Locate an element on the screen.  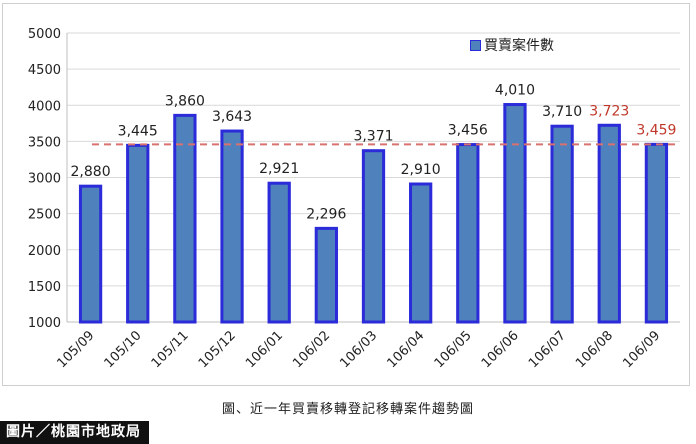
y-tick-label: 1500 is located at coordinates (44, 287).